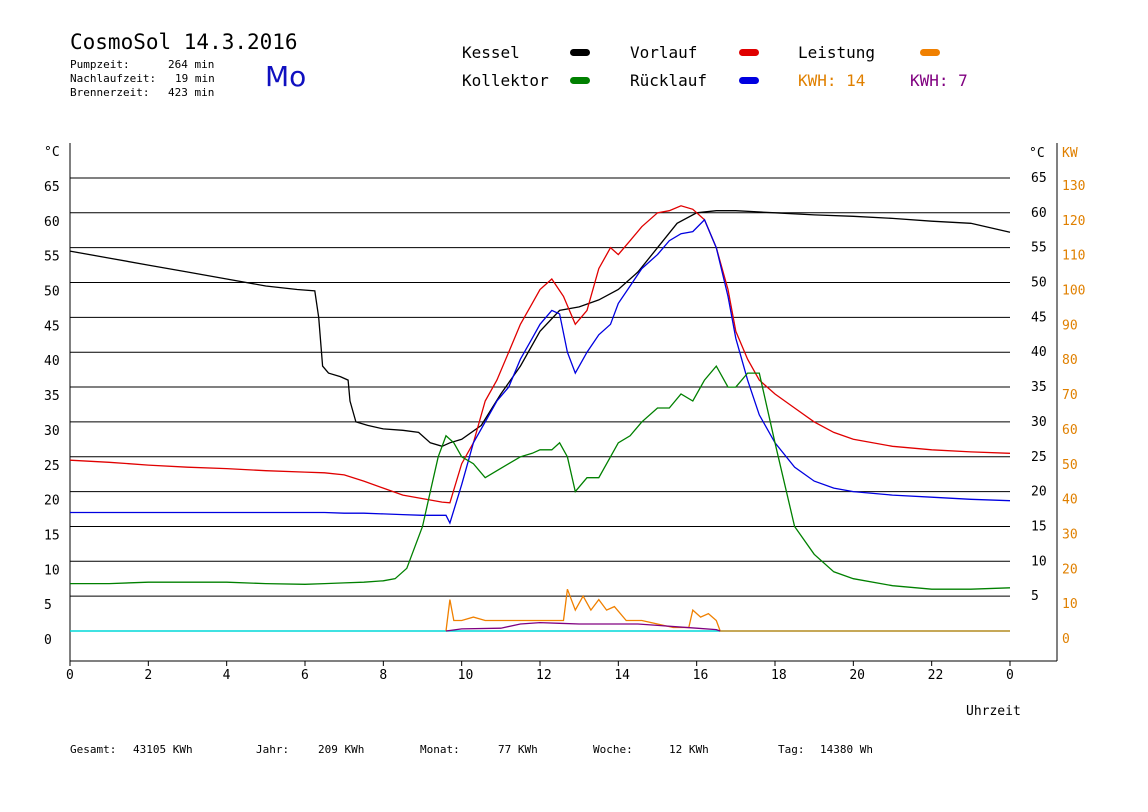 The height and width of the screenshot is (812, 1148). Describe the element at coordinates (286, 76) in the screenshot. I see `weekday-label: Mo` at that location.